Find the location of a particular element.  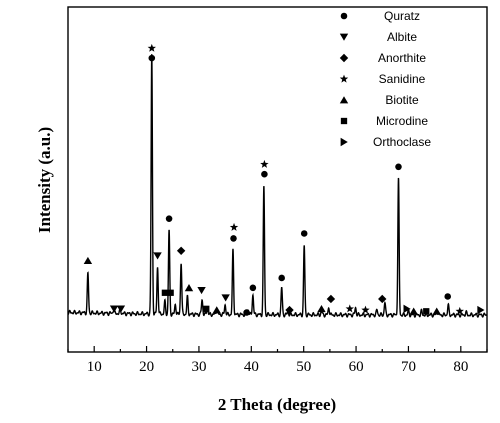

x-tick-label: 70 is located at coordinates (408, 367).